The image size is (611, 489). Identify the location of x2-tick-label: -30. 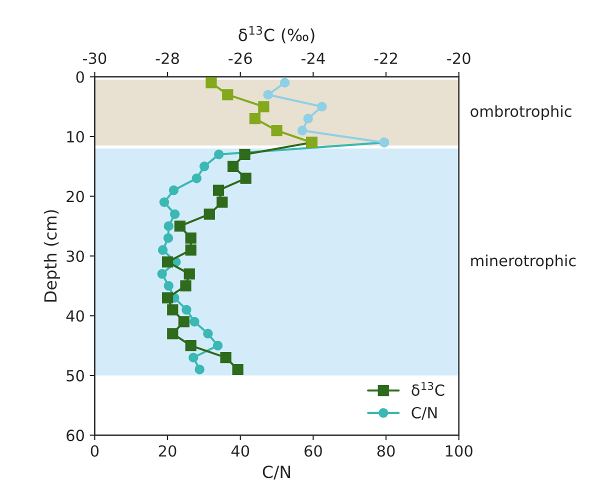
(94, 58).